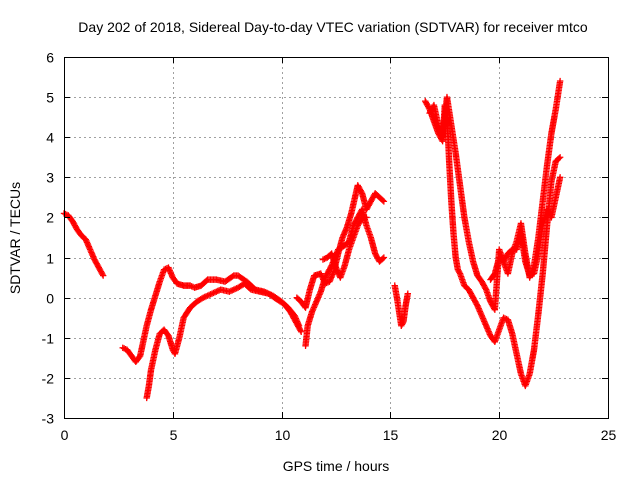  Describe the element at coordinates (50, 218) in the screenshot. I see `y-tick-label: 2` at that location.